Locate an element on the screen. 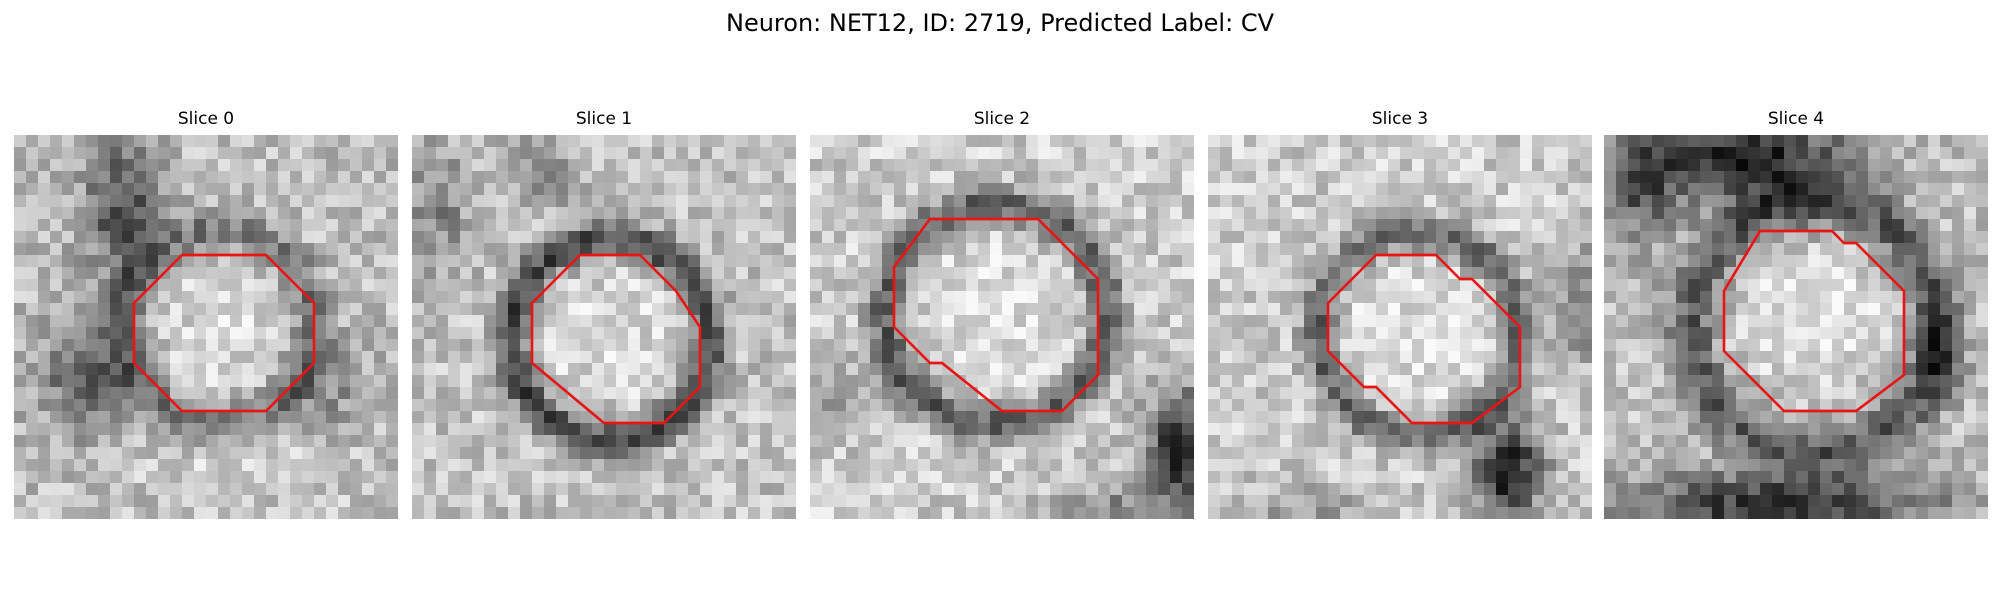 This screenshot has height=600, width=2000. slice-title-3: Slice 3 is located at coordinates (1400, 119).